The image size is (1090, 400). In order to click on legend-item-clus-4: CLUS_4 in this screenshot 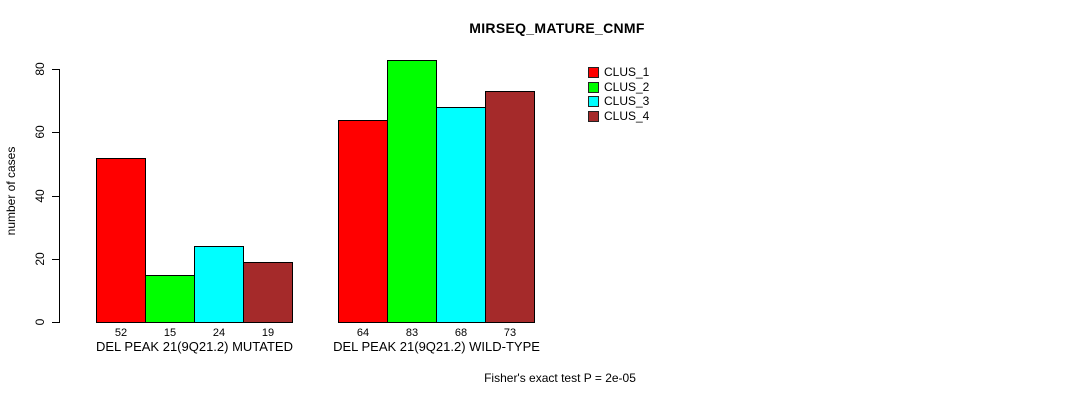, I will do `click(618, 116)`.